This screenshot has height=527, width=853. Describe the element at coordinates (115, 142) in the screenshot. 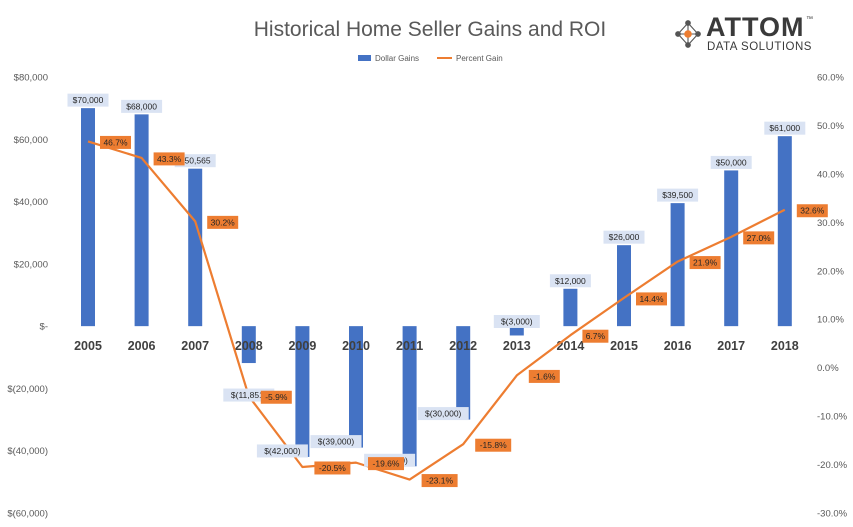

I see `percent-data-label-text: 46.7%` at that location.